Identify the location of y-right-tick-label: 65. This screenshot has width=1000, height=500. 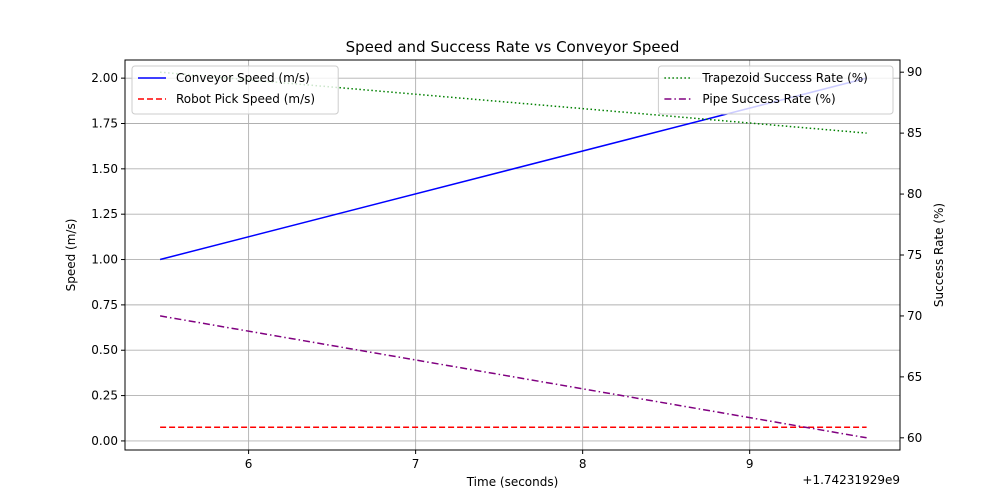
(914, 377).